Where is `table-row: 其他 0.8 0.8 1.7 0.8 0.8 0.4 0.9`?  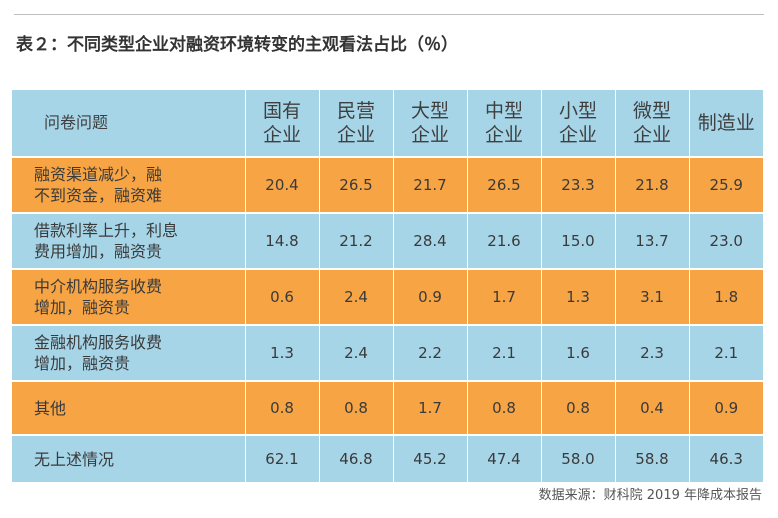
table-row: 其他 0.8 0.8 1.7 0.8 0.8 0.4 0.9 is located at coordinates (387, 408).